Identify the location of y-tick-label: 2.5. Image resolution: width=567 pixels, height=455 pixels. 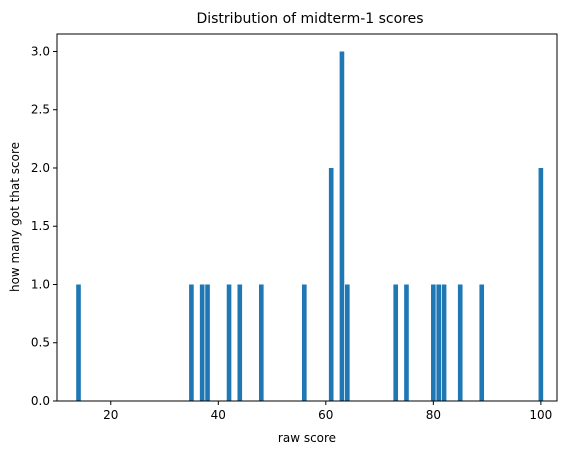
(40, 110).